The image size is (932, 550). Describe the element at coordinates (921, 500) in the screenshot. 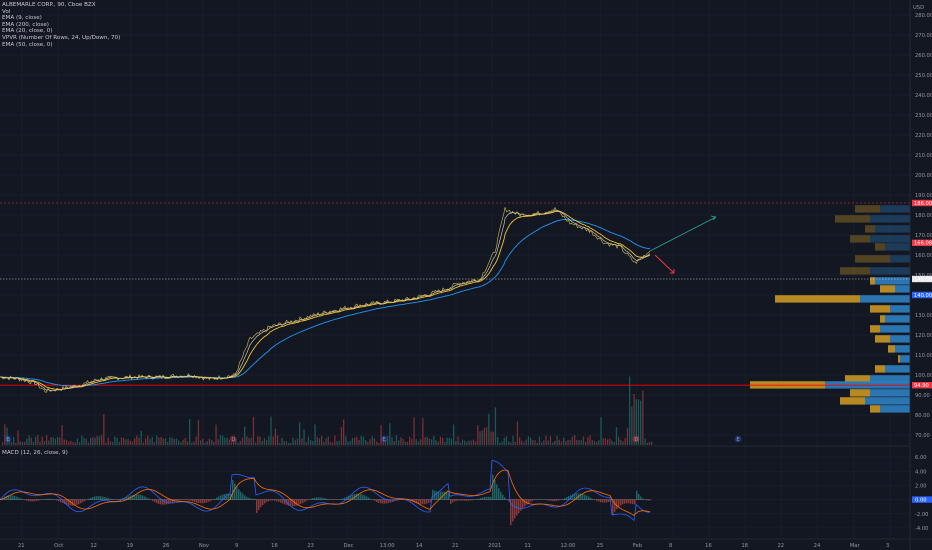

I see `macd-tag-label: 0.00` at that location.